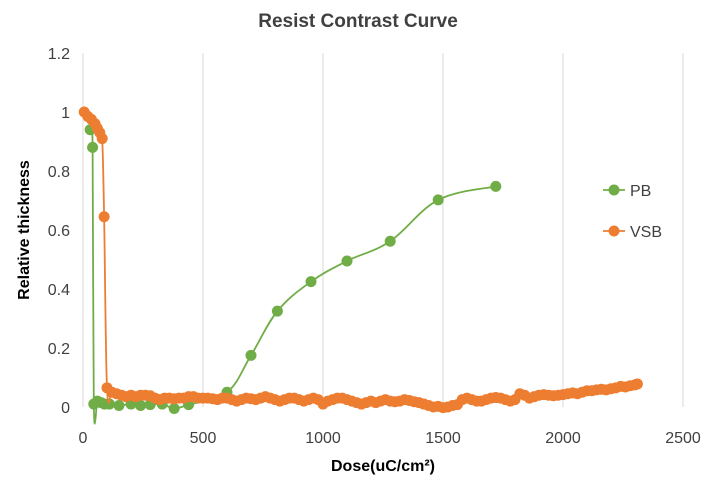 Image resolution: width=717 pixels, height=489 pixels. Describe the element at coordinates (59, 172) in the screenshot. I see `y-tick-label: 0.8` at that location.